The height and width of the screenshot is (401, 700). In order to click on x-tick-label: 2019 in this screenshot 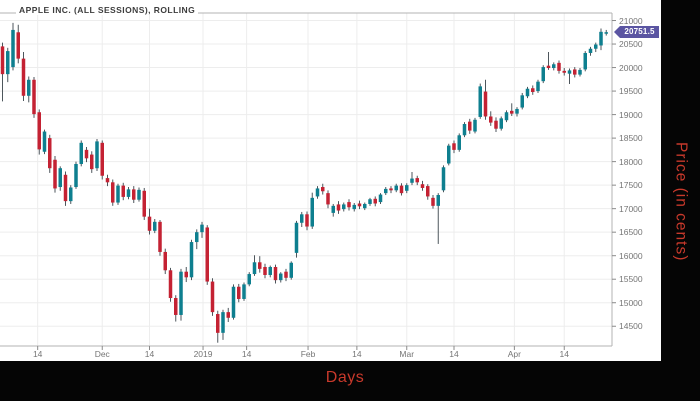, I will do `click(203, 354)`.